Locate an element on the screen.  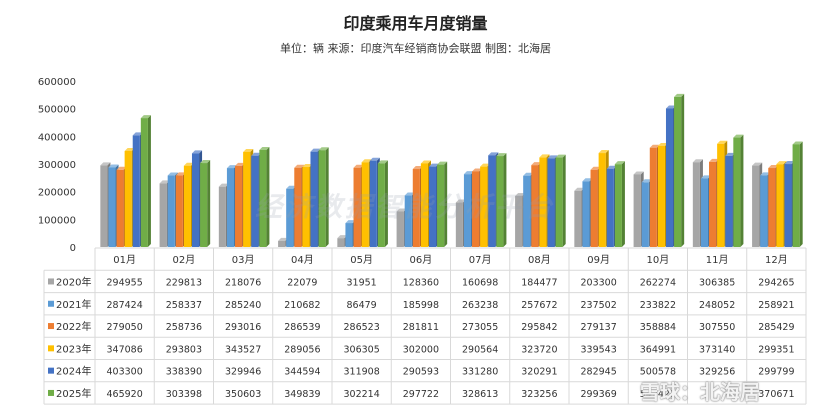
watermark-text: 经济数据智能分析平台 is located at coordinates (405, 207).